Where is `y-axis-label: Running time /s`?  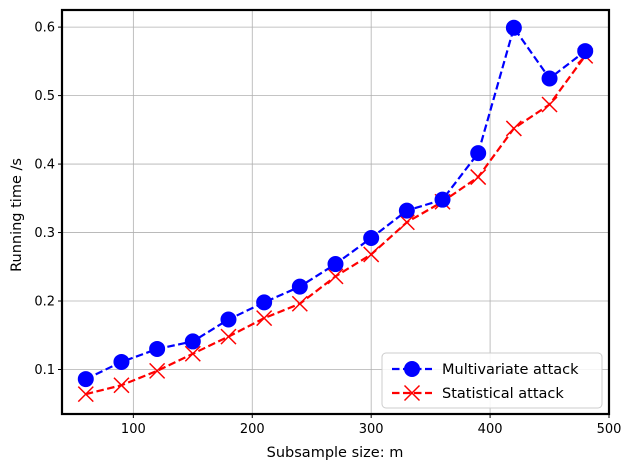 y-axis-label: Running time /s is located at coordinates (17, 215).